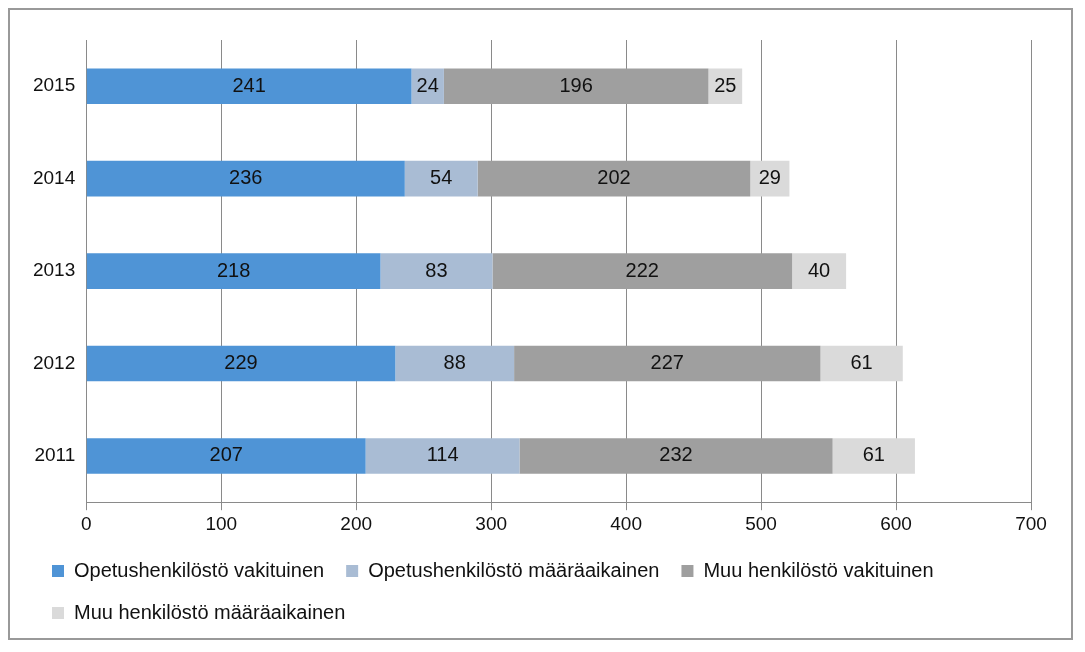 This screenshot has width=1085, height=652. What do you see at coordinates (725, 84) in the screenshot?
I see `data-label: 25` at bounding box center [725, 84].